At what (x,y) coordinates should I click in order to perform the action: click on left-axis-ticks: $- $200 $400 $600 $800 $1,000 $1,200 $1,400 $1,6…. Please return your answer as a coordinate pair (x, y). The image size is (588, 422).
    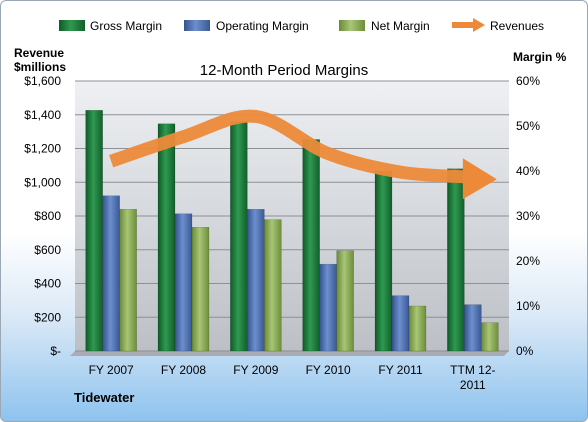
    Looking at the image, I should click on (42, 216).